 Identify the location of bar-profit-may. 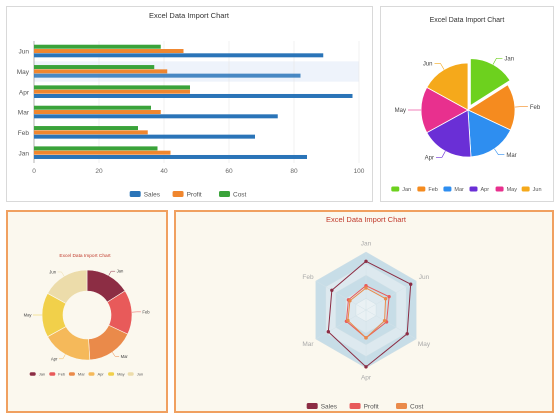
(101, 71).